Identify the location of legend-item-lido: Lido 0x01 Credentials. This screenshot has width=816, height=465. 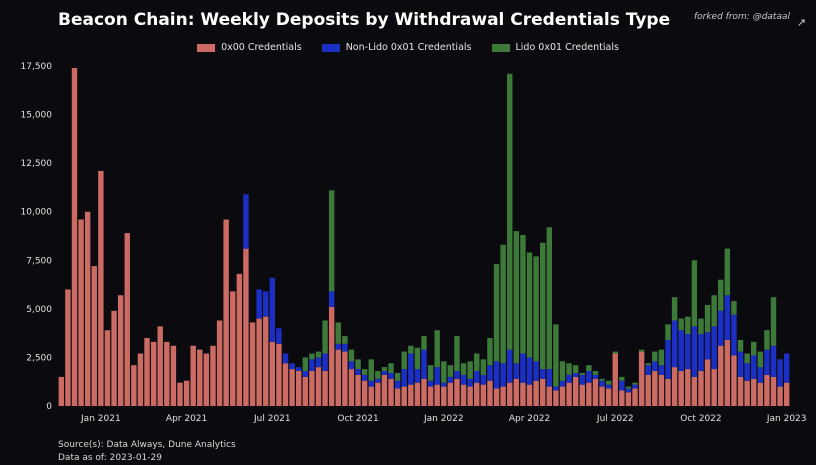
(555, 47).